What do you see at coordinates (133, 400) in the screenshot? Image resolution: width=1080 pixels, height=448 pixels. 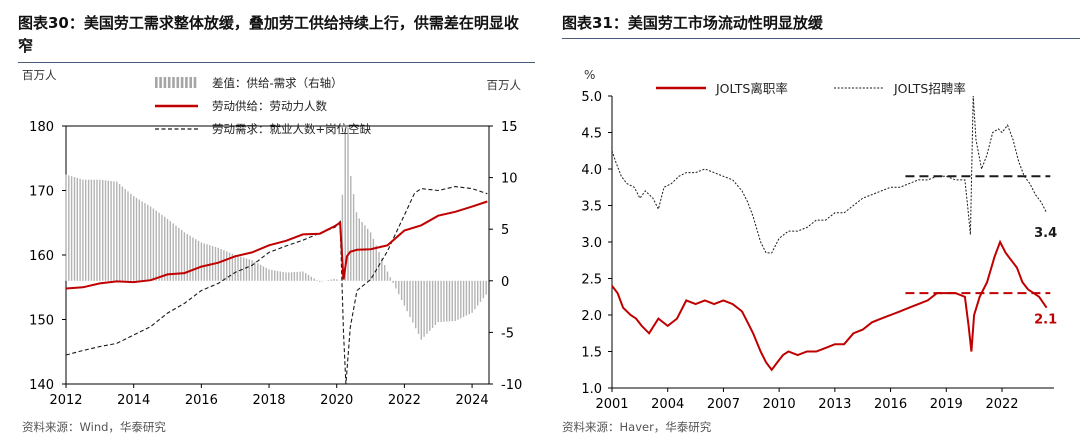 I see `x-tick-left-label: 2014` at bounding box center [133, 400].